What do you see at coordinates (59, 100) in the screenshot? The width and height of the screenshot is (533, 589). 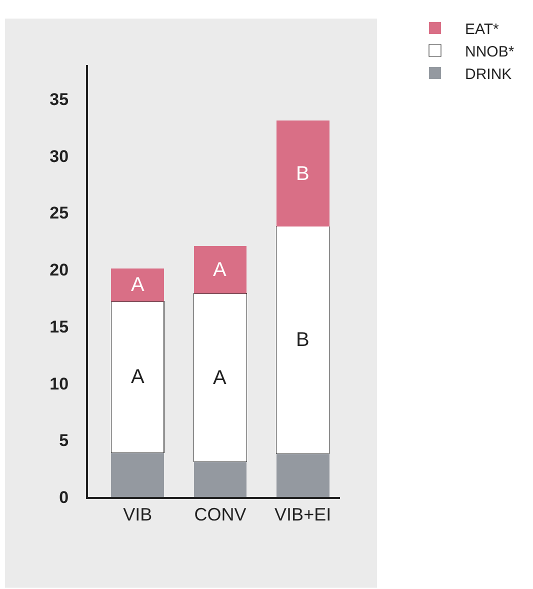 I see `y-tick-label: 35` at bounding box center [59, 100].